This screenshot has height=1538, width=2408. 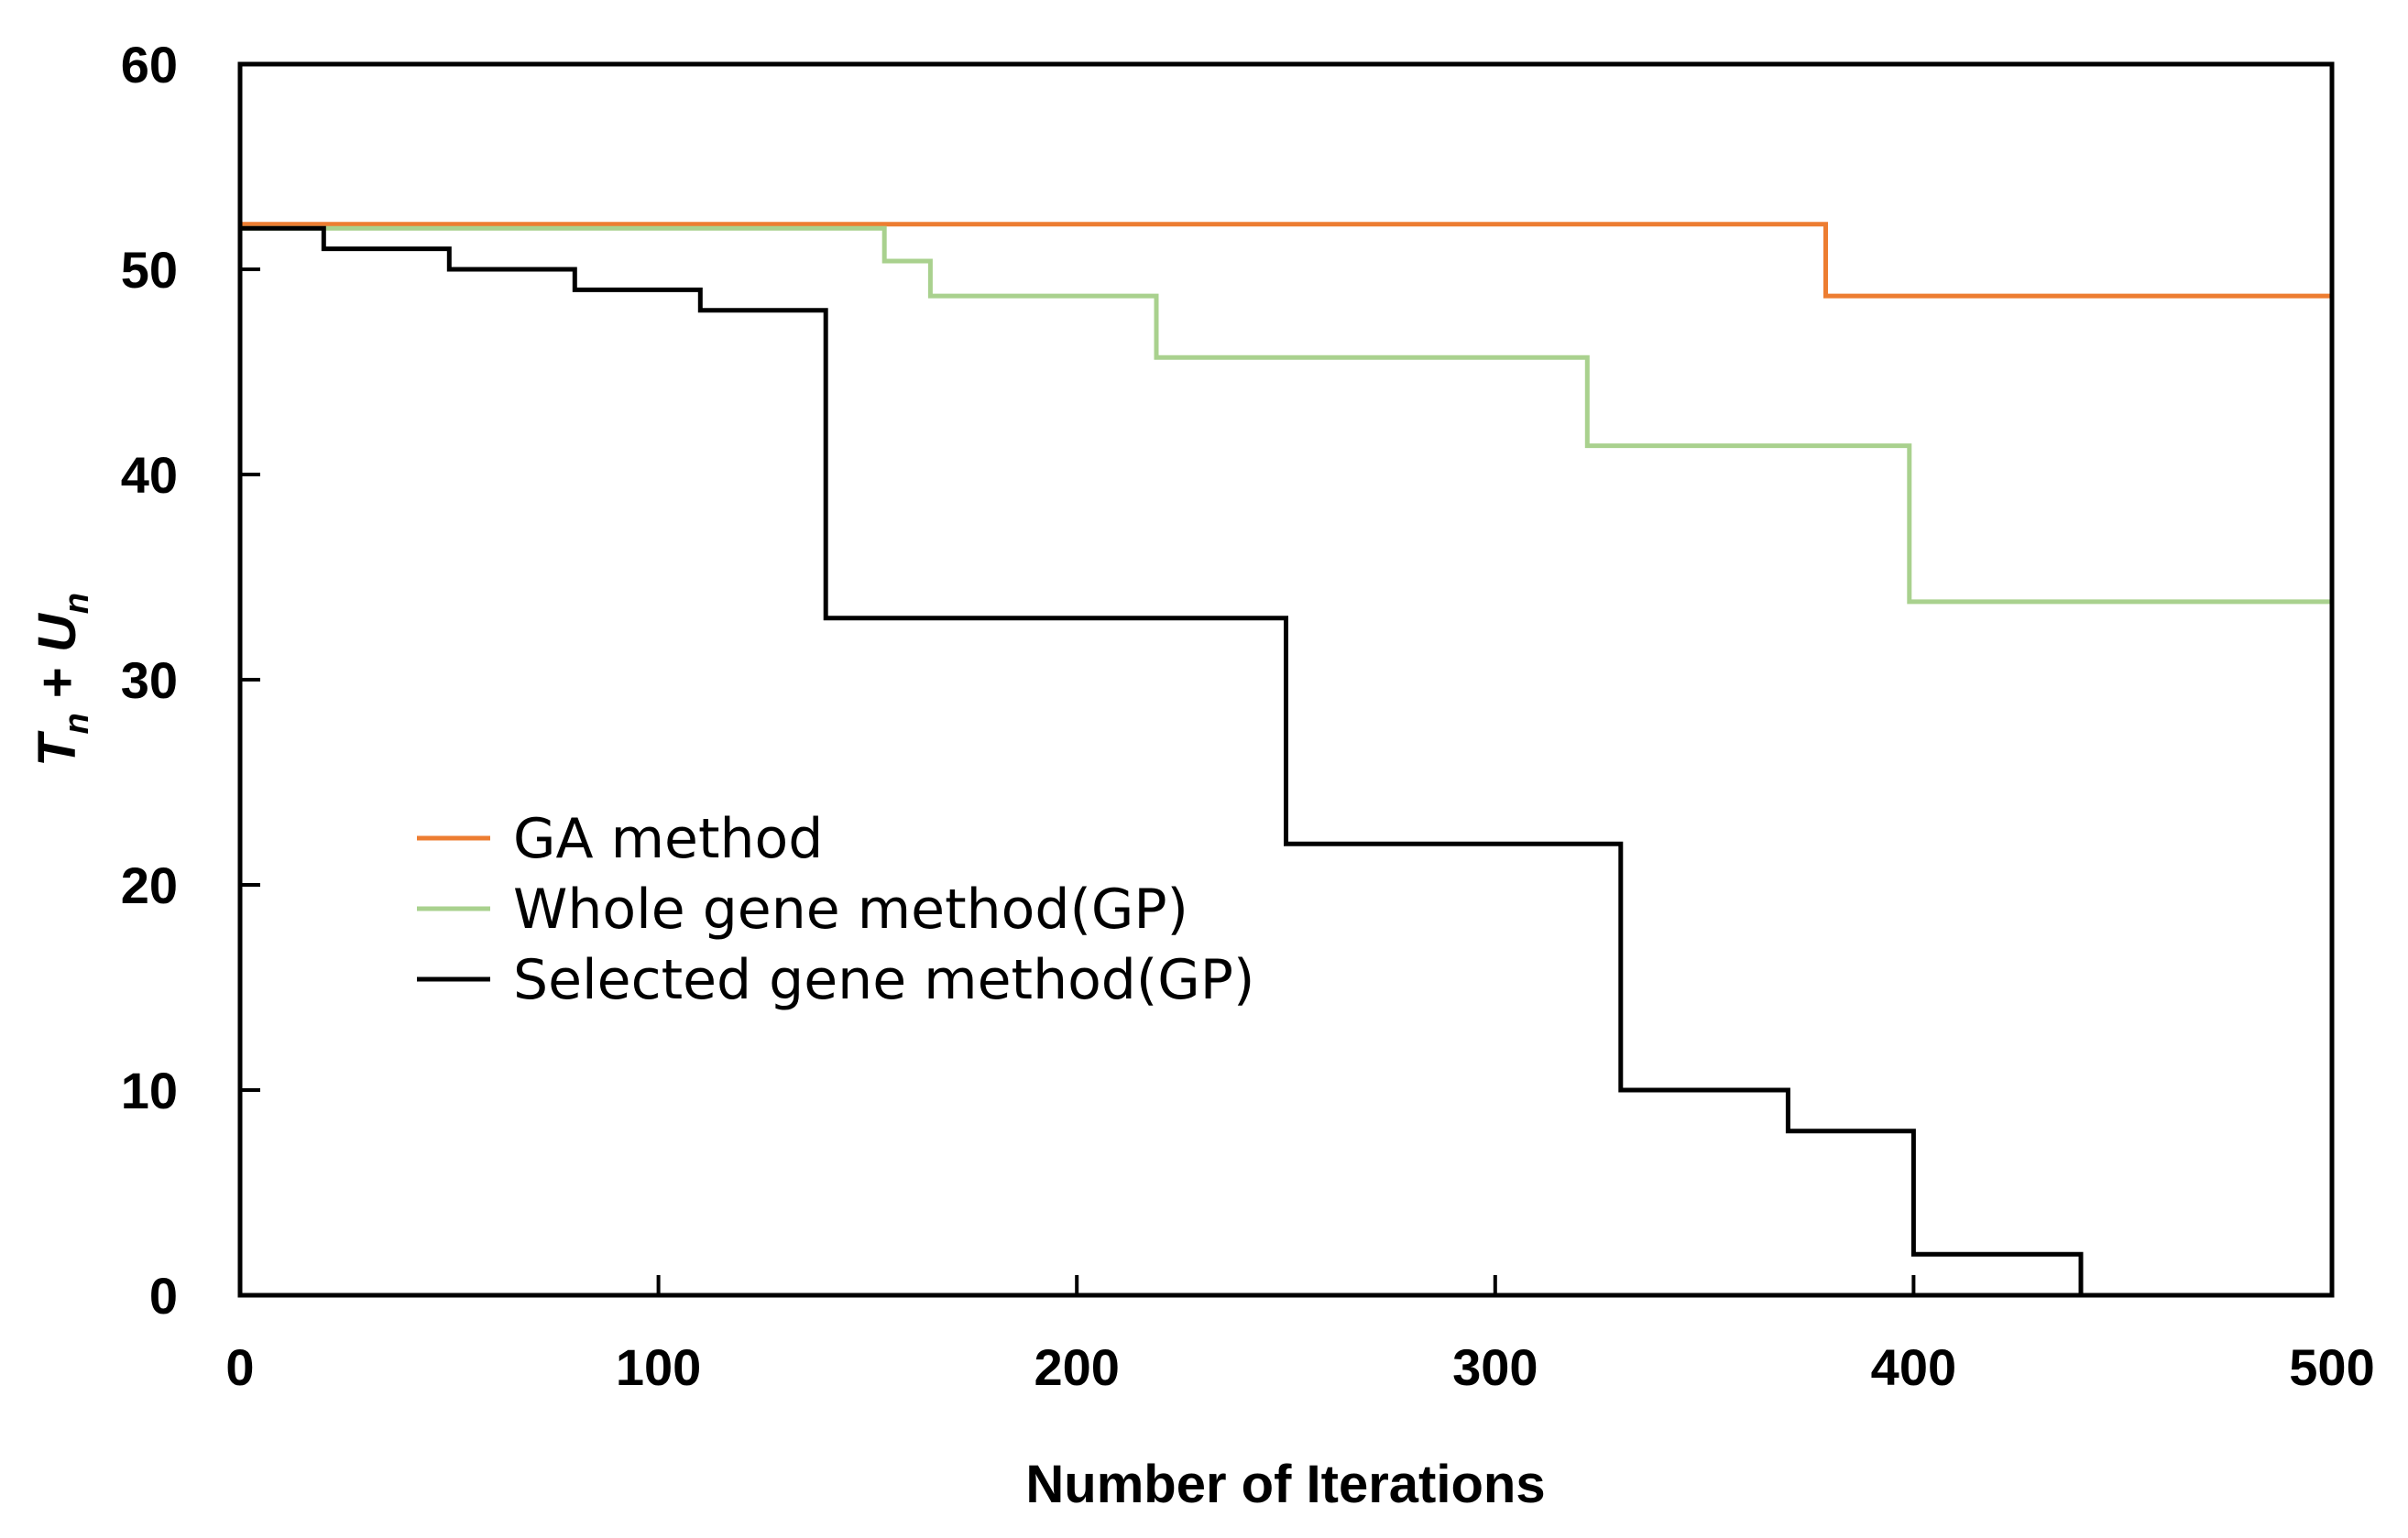 I want to click on x-tick-label: 100, so click(x=658, y=1367).